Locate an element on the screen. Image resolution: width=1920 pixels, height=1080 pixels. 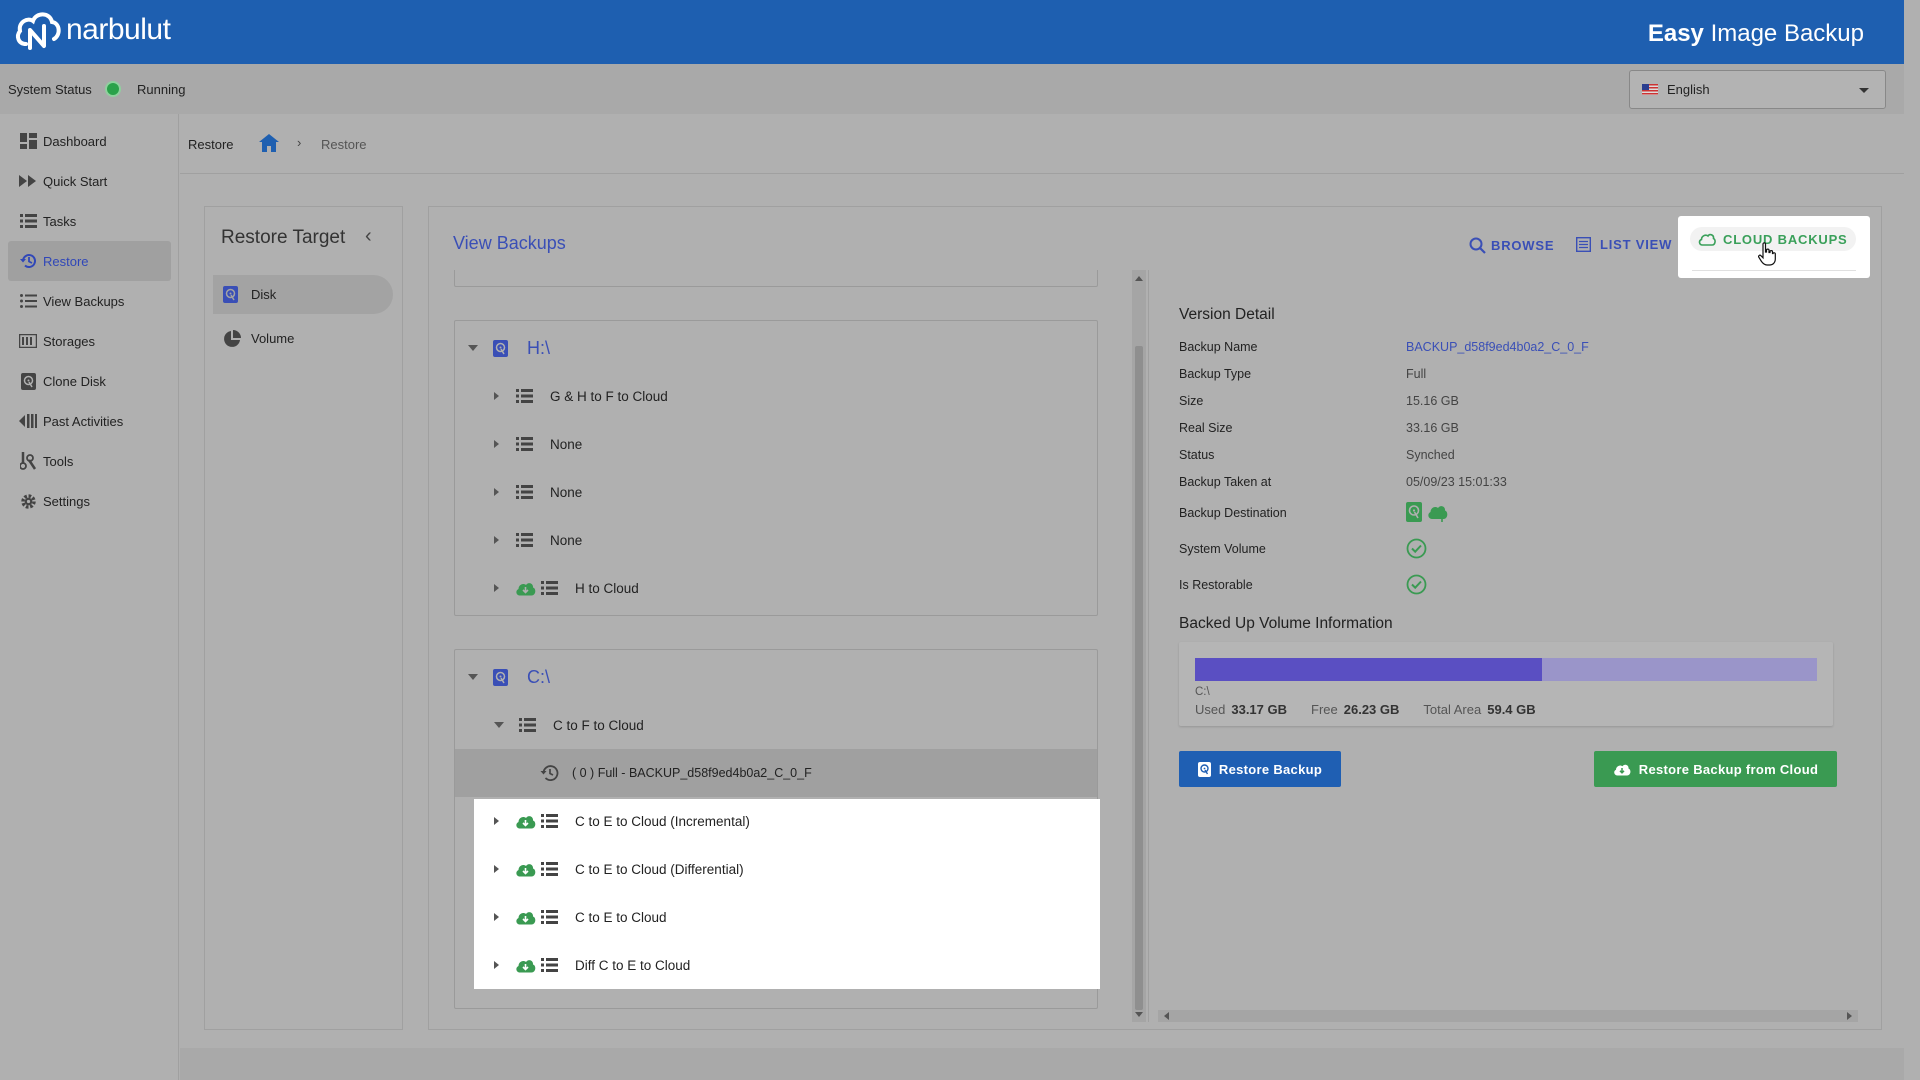
dashboard-icon is located at coordinates (28, 141).